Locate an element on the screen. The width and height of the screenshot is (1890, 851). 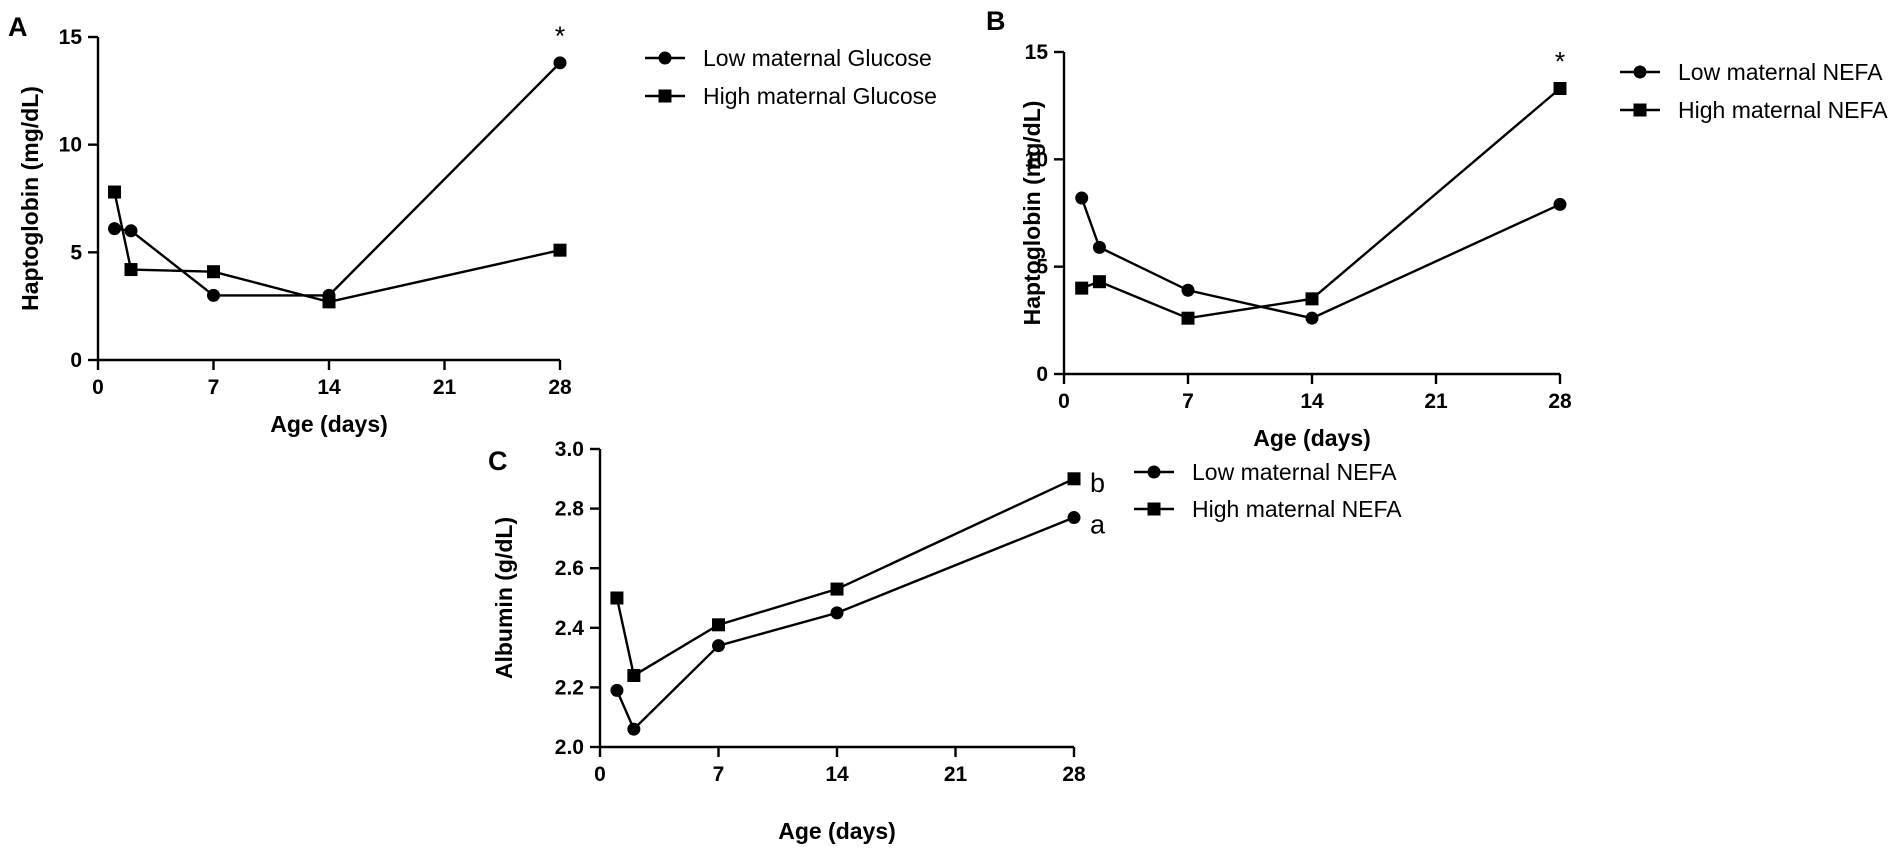
panel-label: C is located at coordinates (498, 461).